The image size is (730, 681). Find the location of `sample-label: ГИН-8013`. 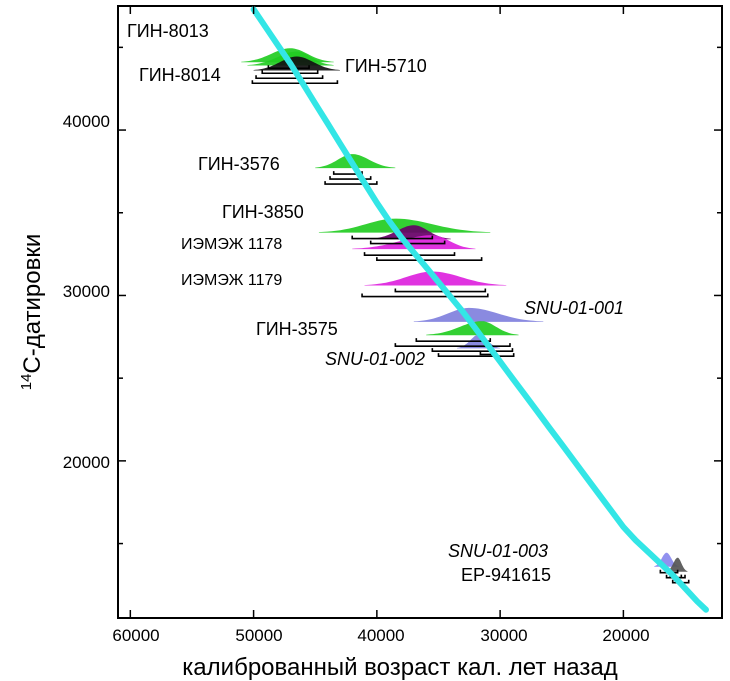

sample-label: ГИН-8013 is located at coordinates (168, 31).